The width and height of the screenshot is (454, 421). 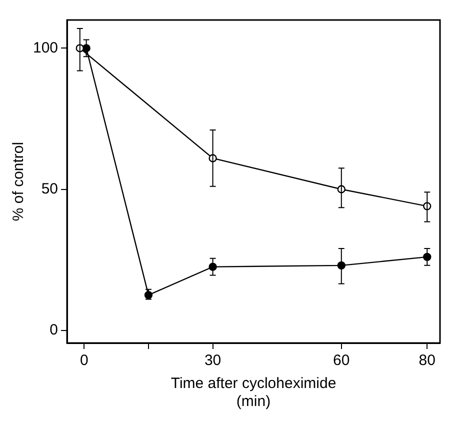 I want to click on y-axis-title: % of control, so click(x=19, y=182).